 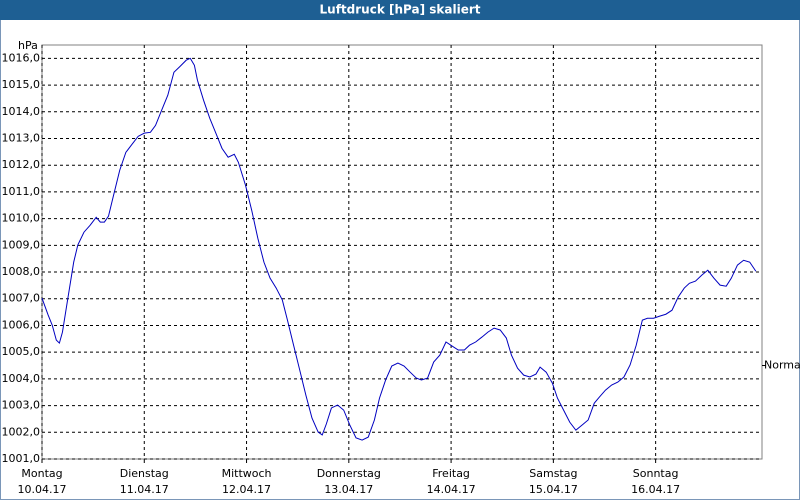 What do you see at coordinates (21, 84) in the screenshot?
I see `y-tick-label: 1015,0` at bounding box center [21, 84].